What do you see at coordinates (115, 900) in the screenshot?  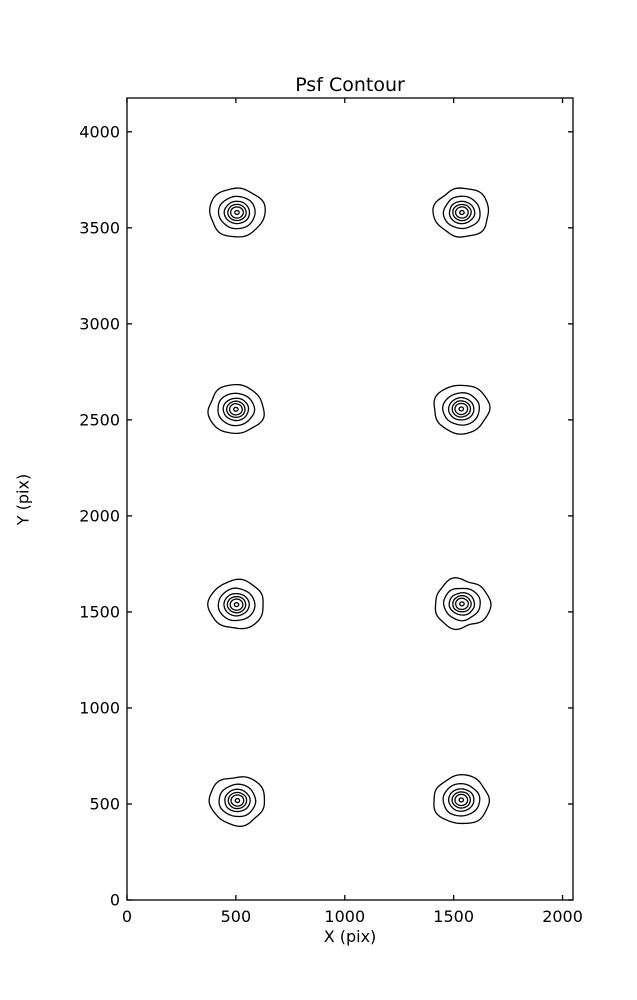 I see `y-tick-label: 0` at bounding box center [115, 900].